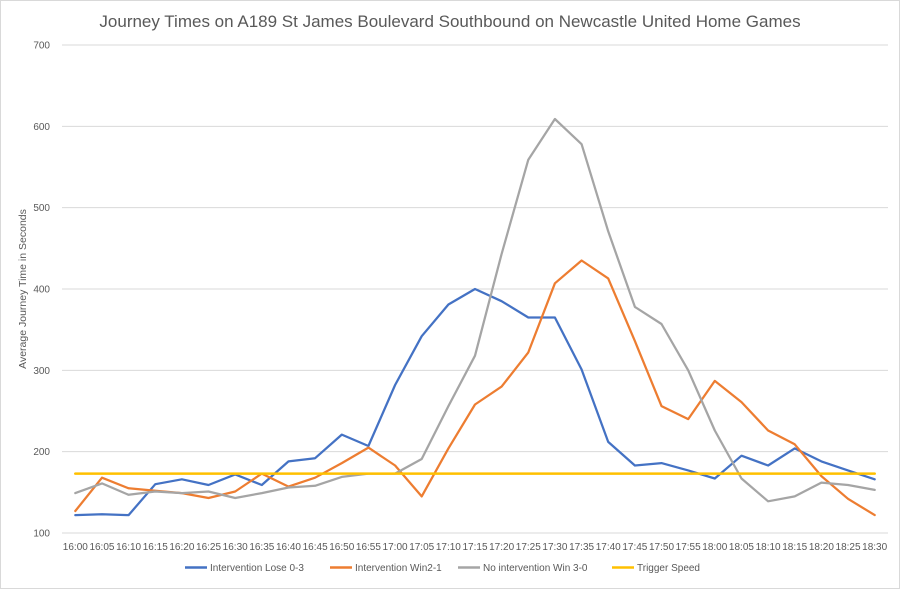 The image size is (900, 589). I want to click on y-tick-label: 200, so click(41, 452).